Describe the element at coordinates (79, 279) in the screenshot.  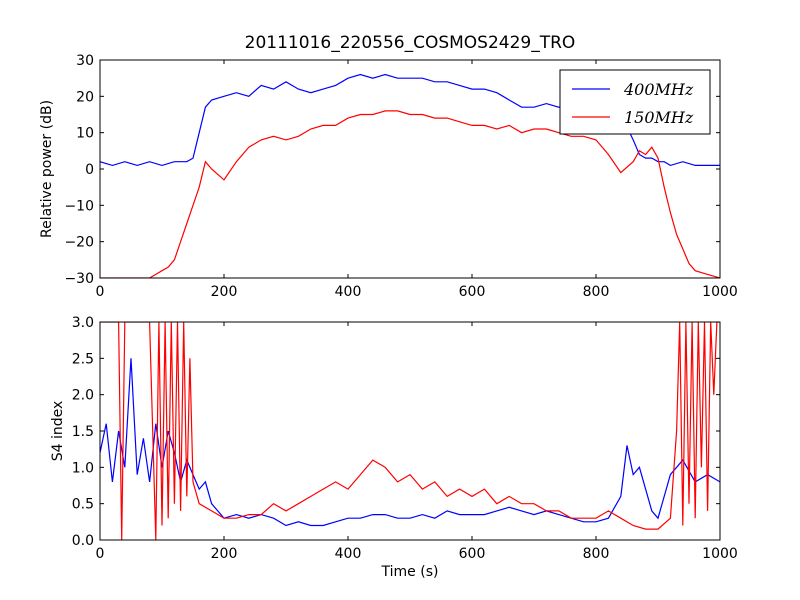
I see `power-ytick-label: −30` at that location.